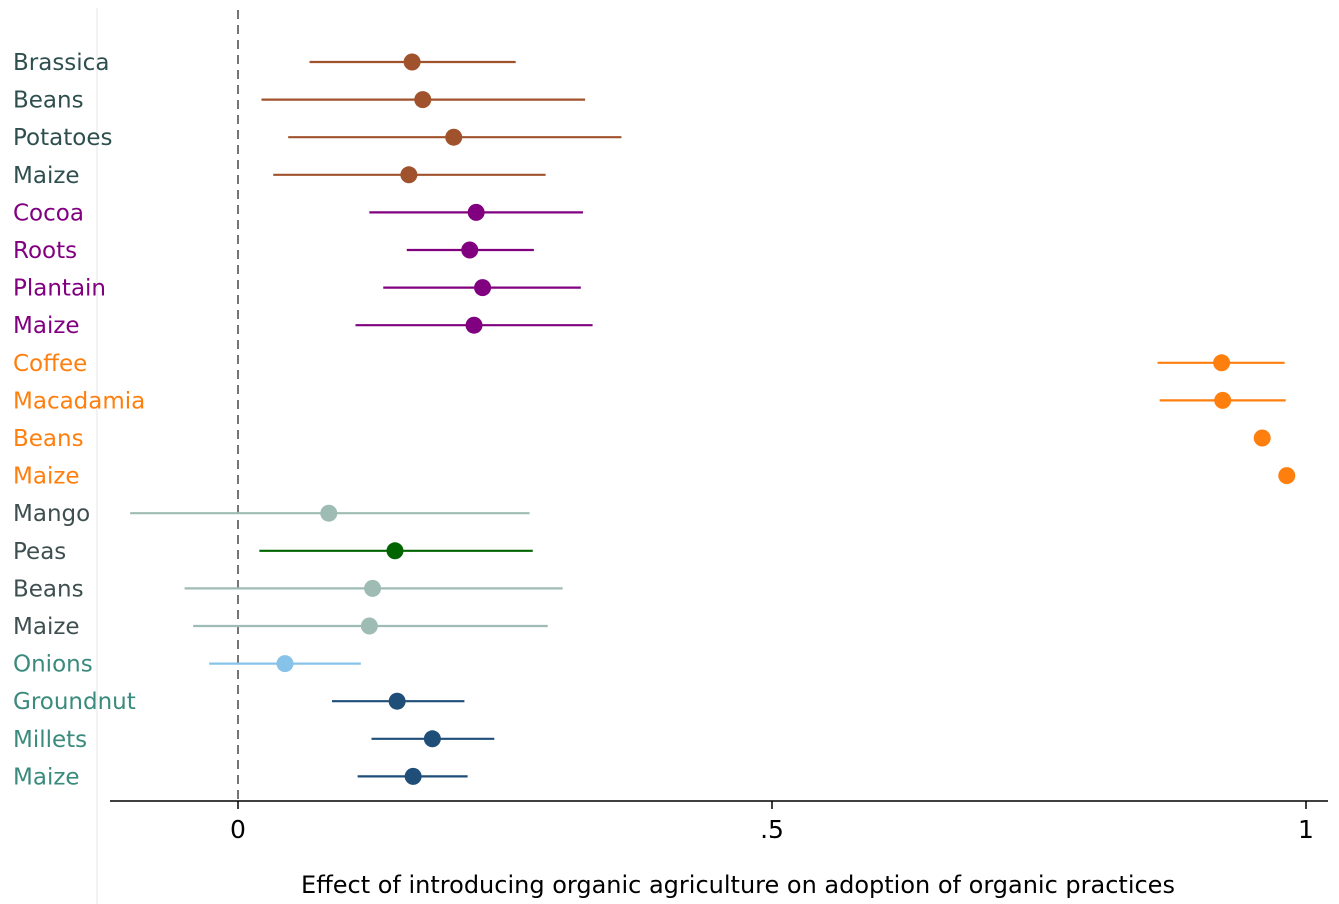 This screenshot has height=904, width=1339. I want to click on x-axis-ticks: 0.5 1, so click(772, 822).